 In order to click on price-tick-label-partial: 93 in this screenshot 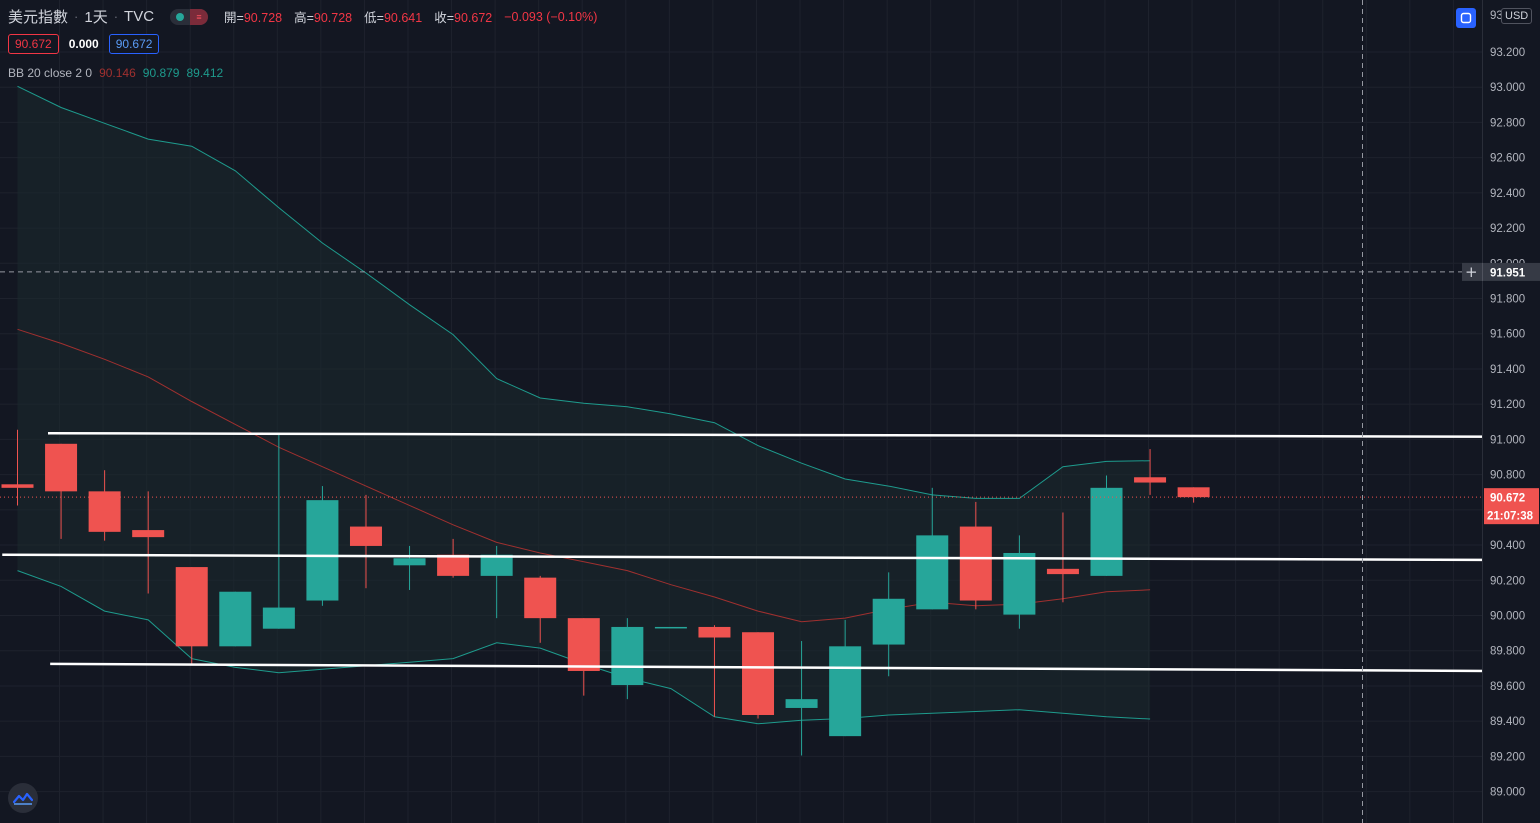, I will do `click(1496, 16)`.